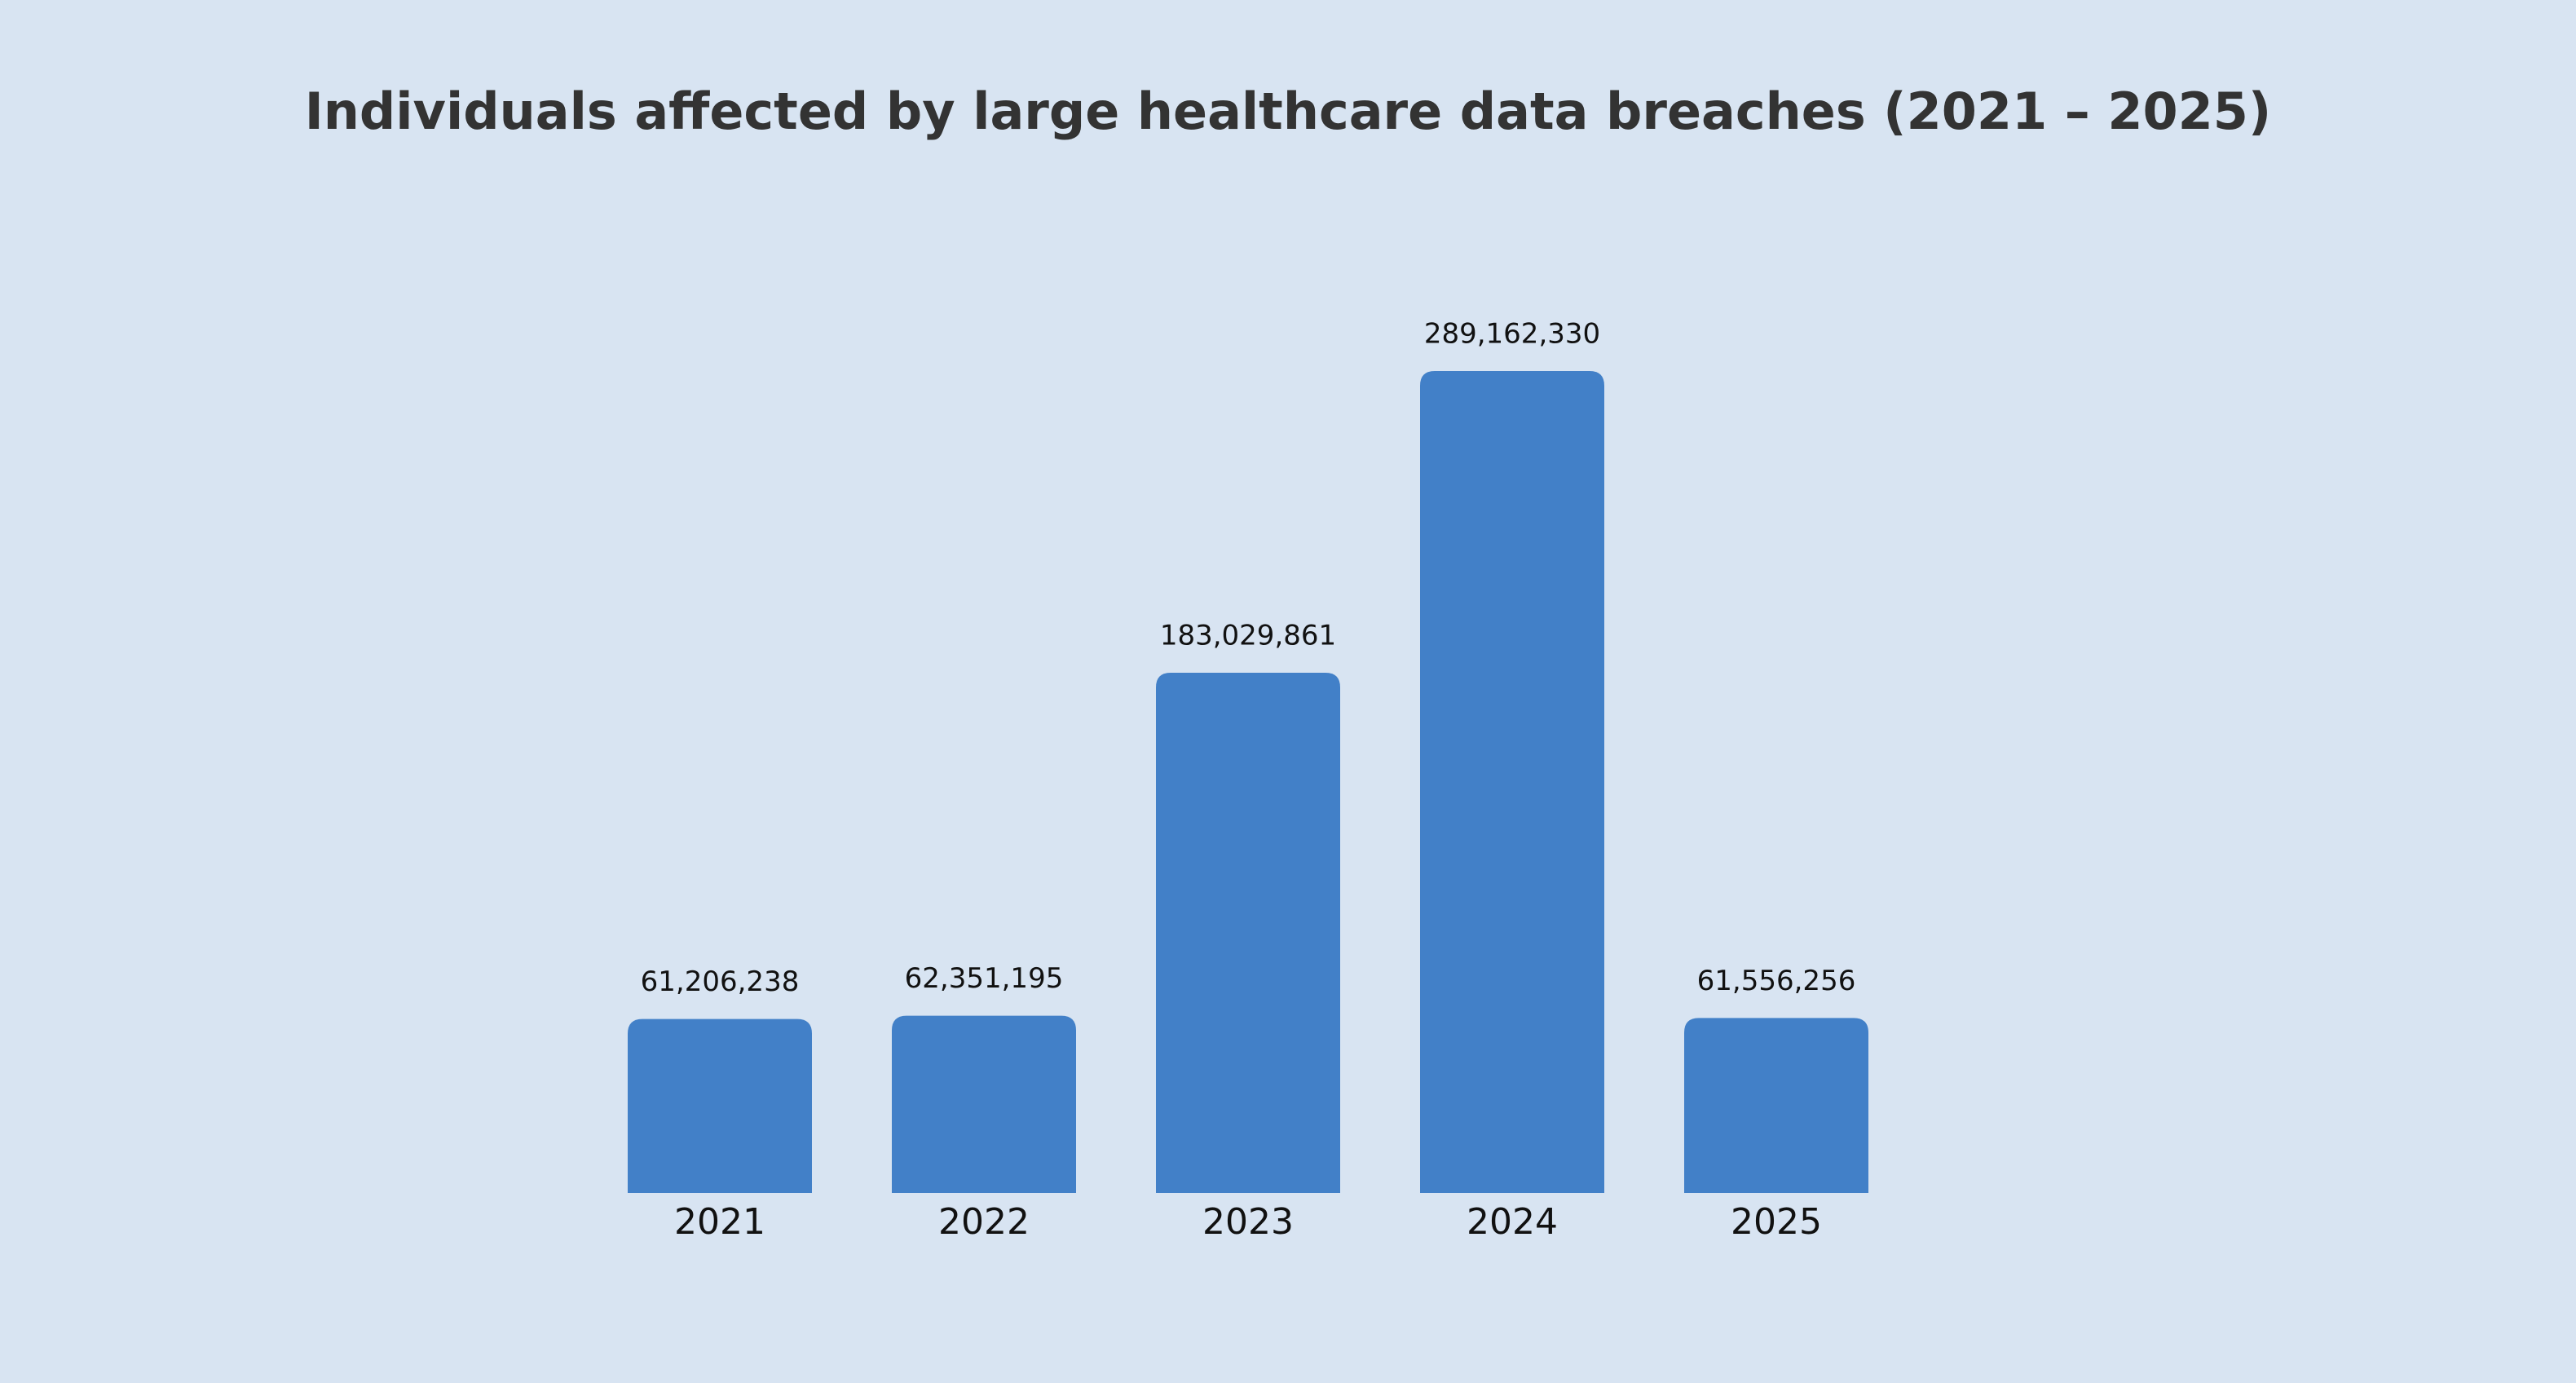  I want to click on x-tick-label: 2023, so click(1248, 1222).